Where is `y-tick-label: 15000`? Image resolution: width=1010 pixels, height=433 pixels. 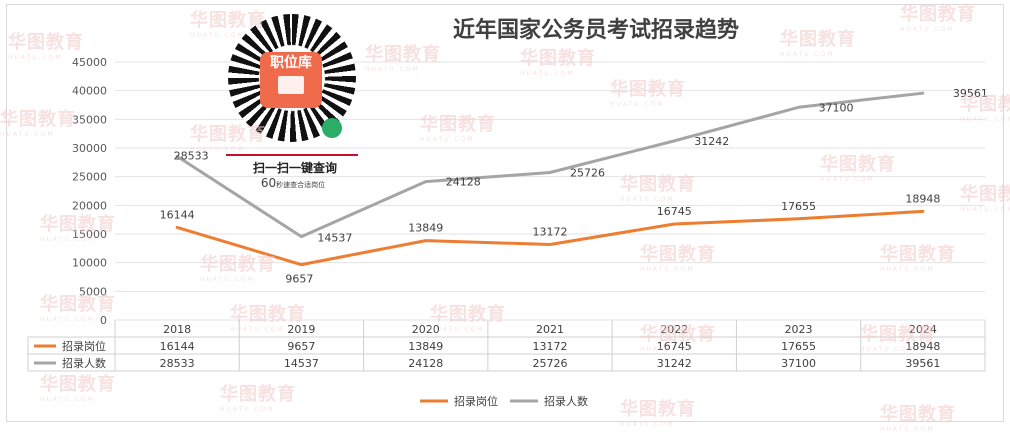 y-tick-label: 15000 is located at coordinates (89, 234).